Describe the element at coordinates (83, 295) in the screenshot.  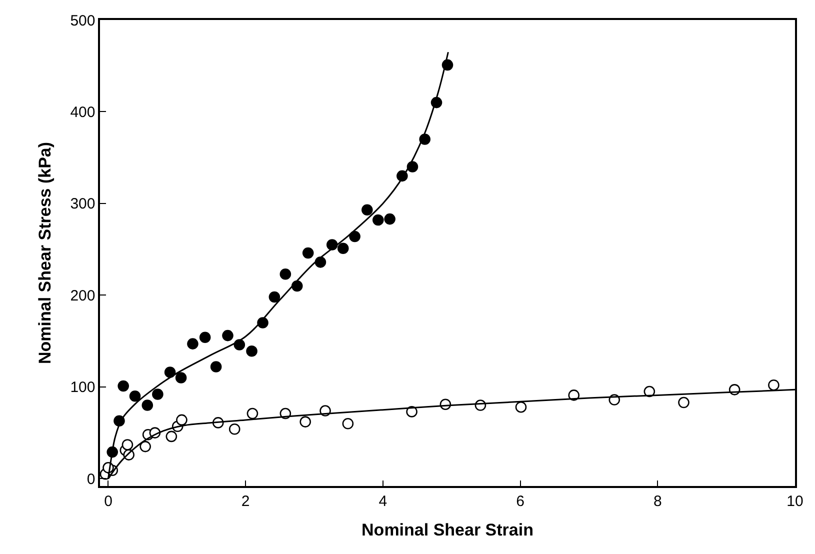
I see `y-tick-label: 200` at that location.